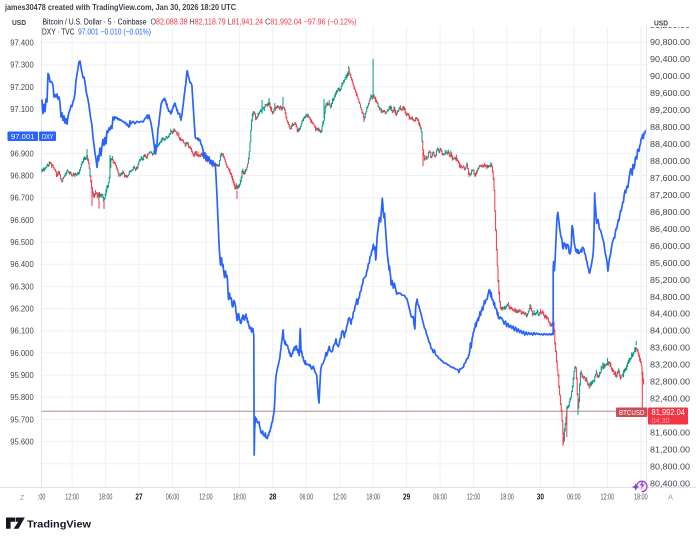 The width and height of the screenshot is (696, 540). What do you see at coordinates (670, 348) in the screenshot?
I see `svg-text: 83,600.00` at bounding box center [670, 348].